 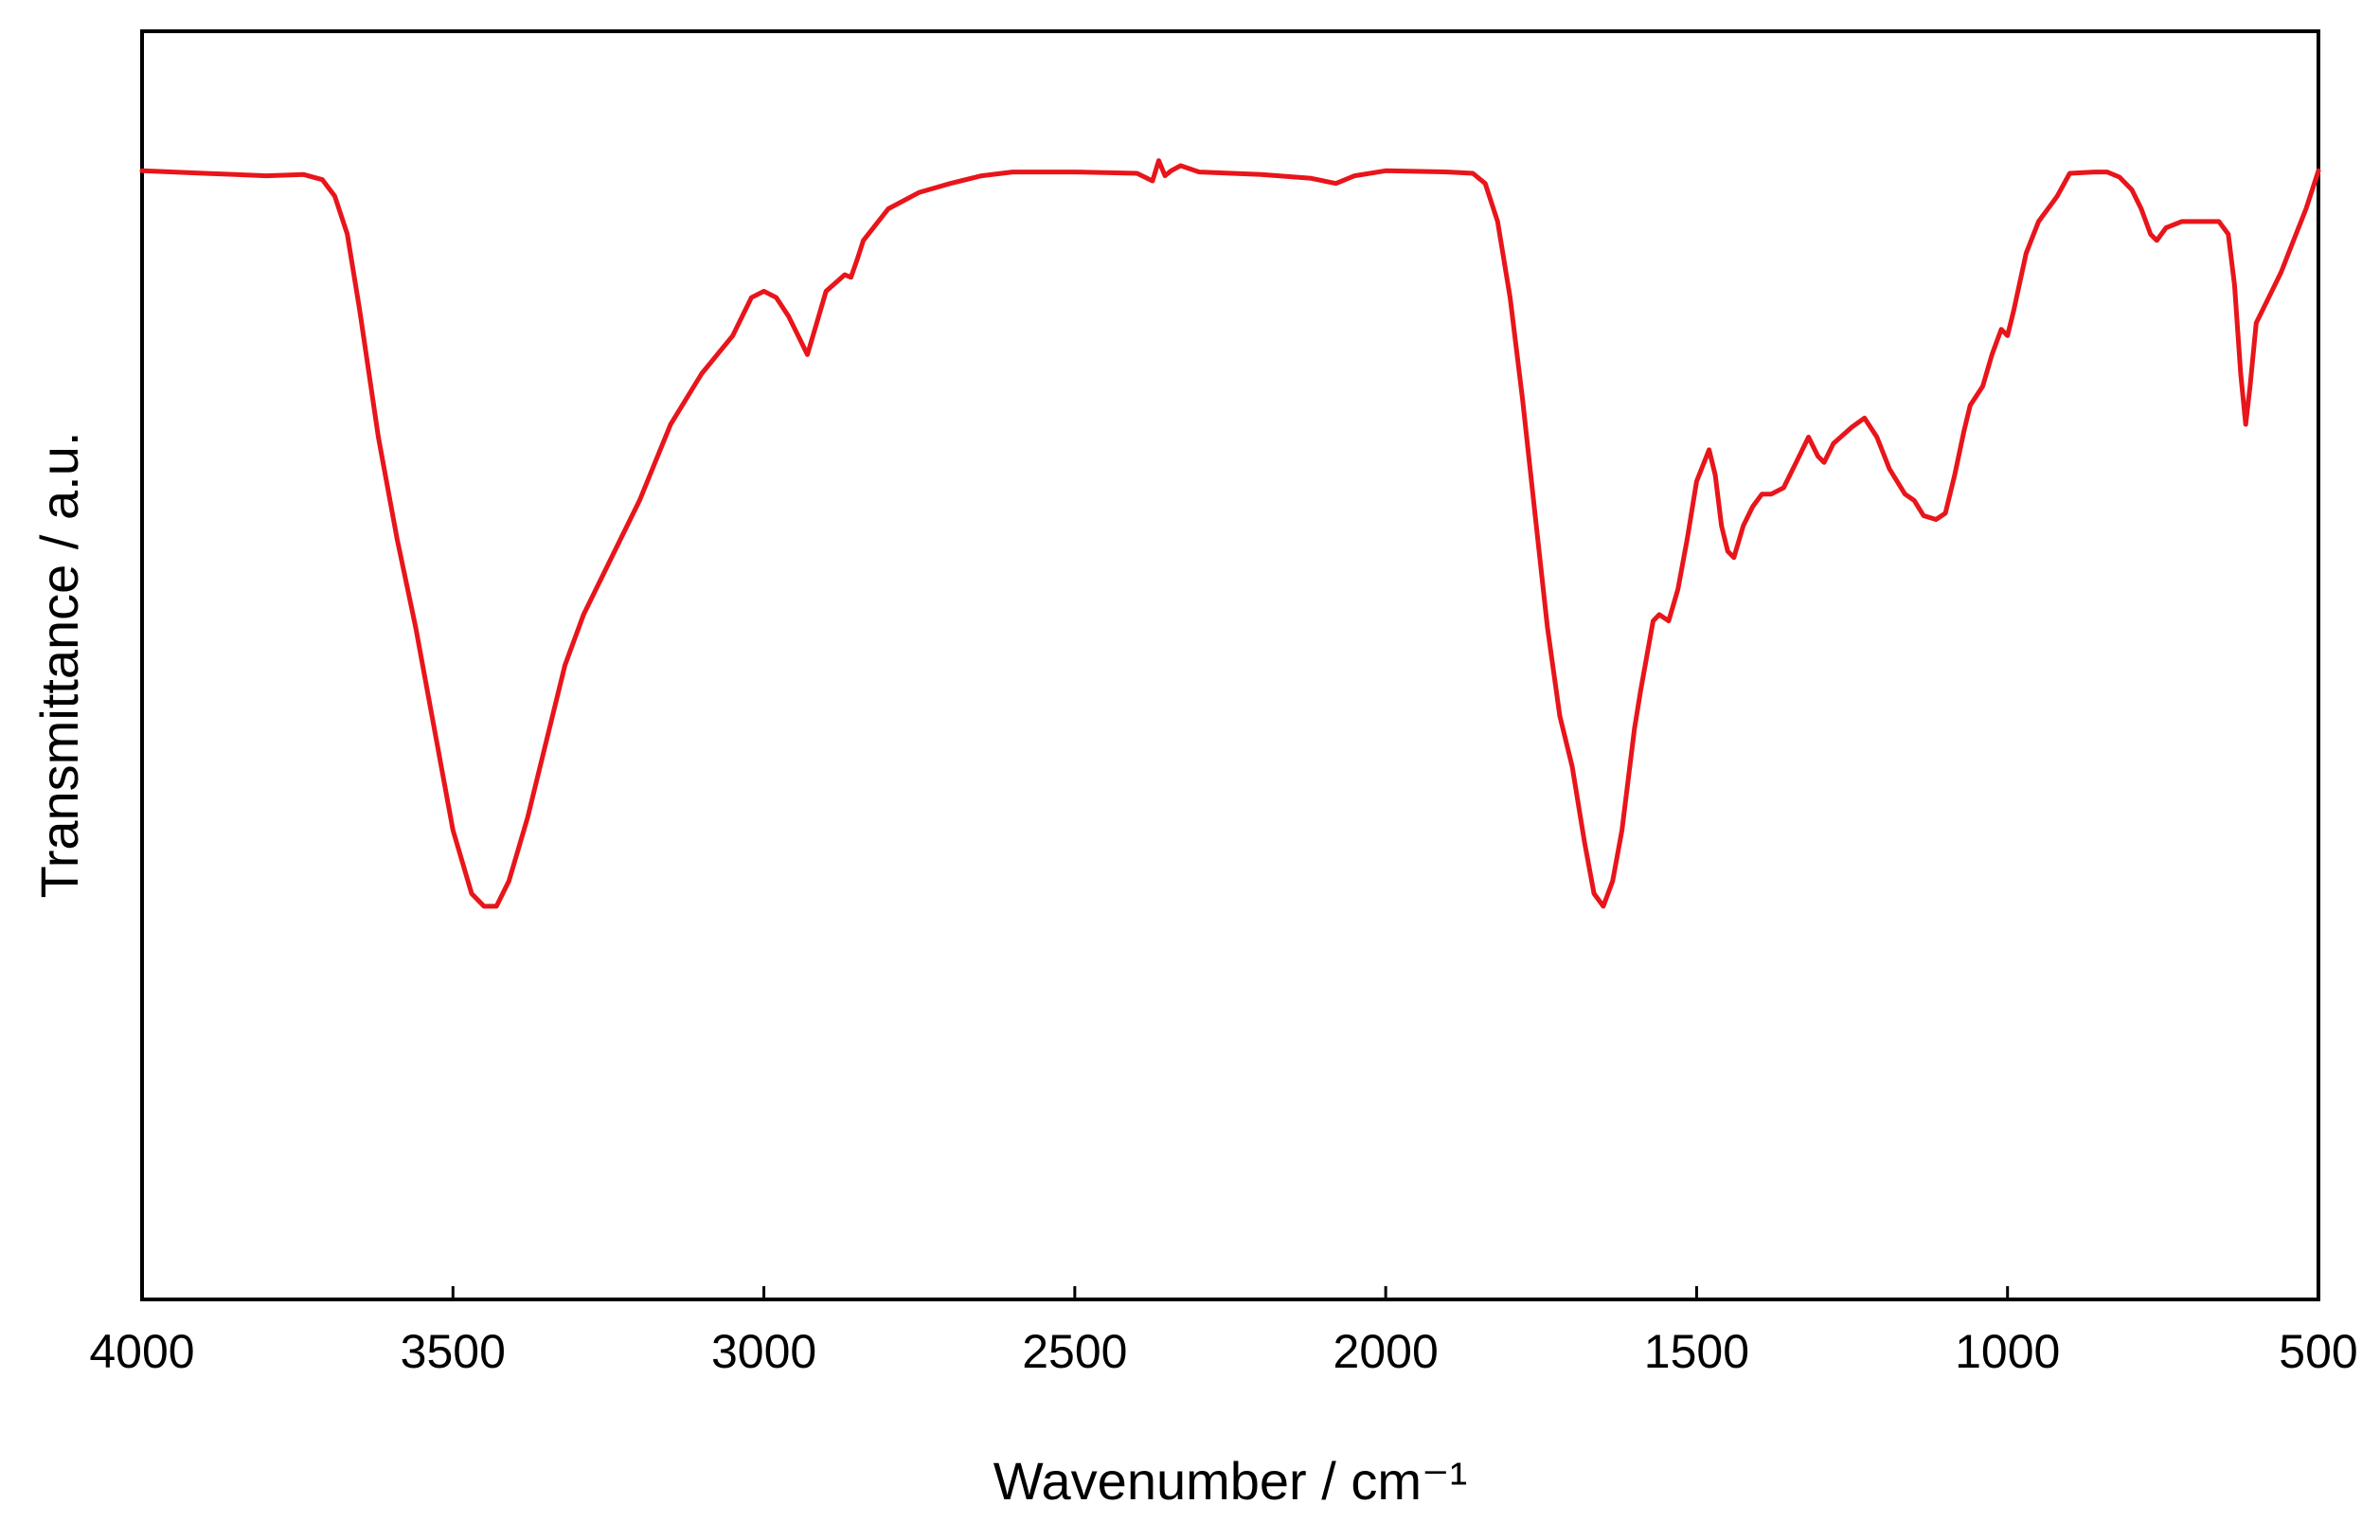 I want to click on x-axis-ticks, so click(x=1230, y=1292).